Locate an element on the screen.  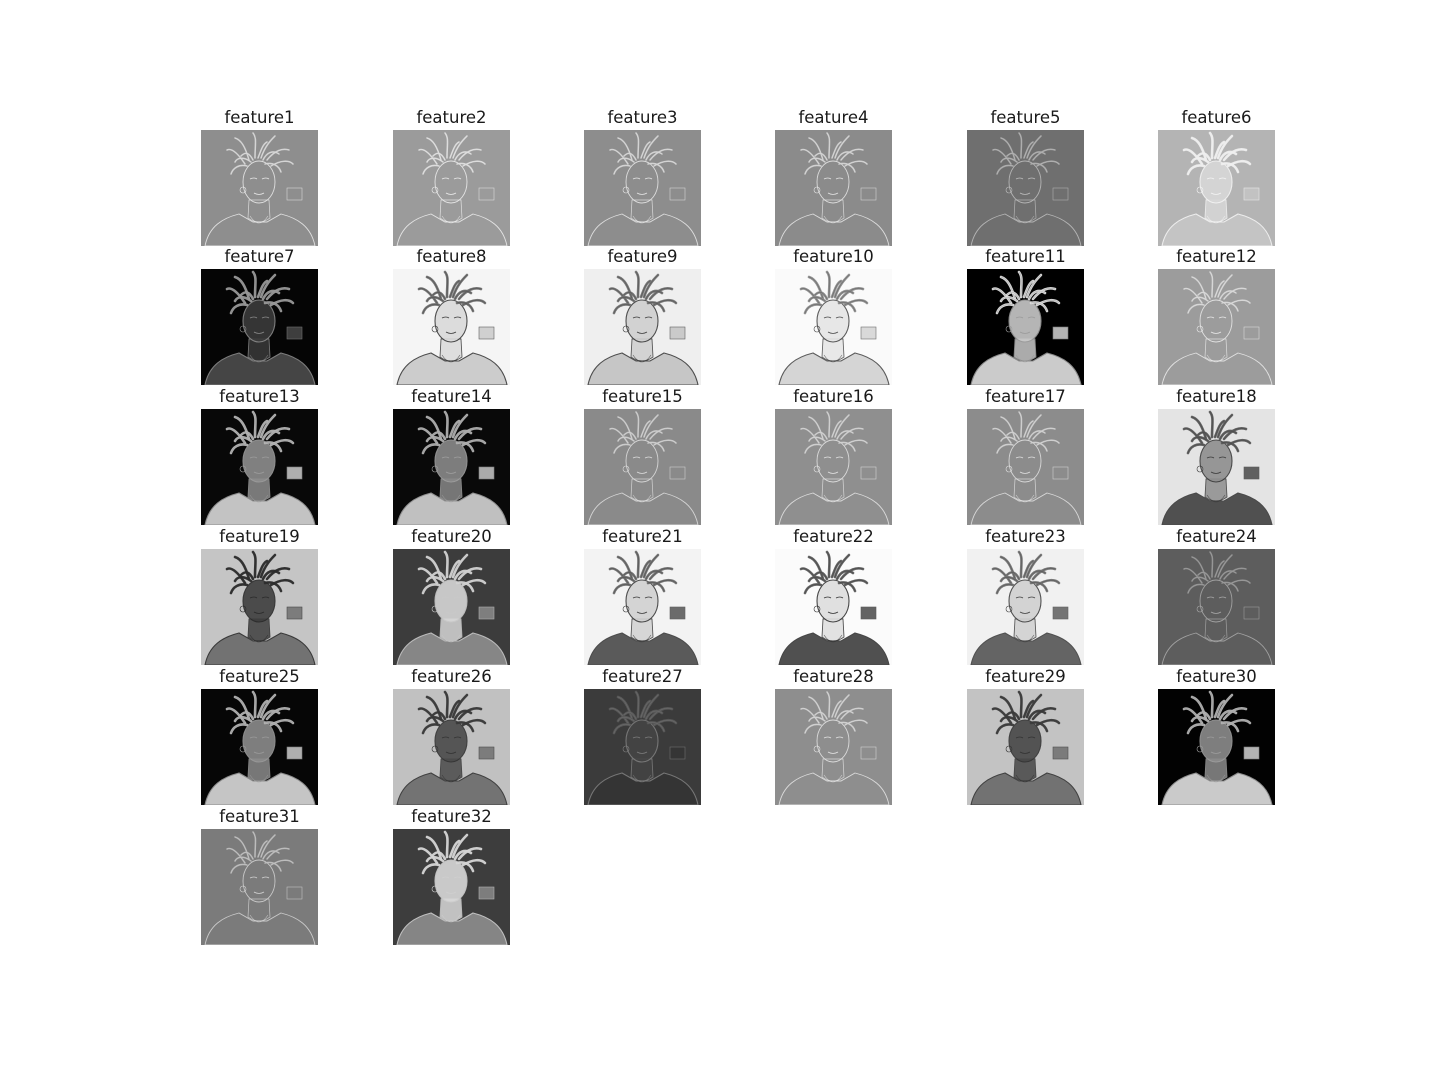
panel-title: feature25 is located at coordinates (259, 676).